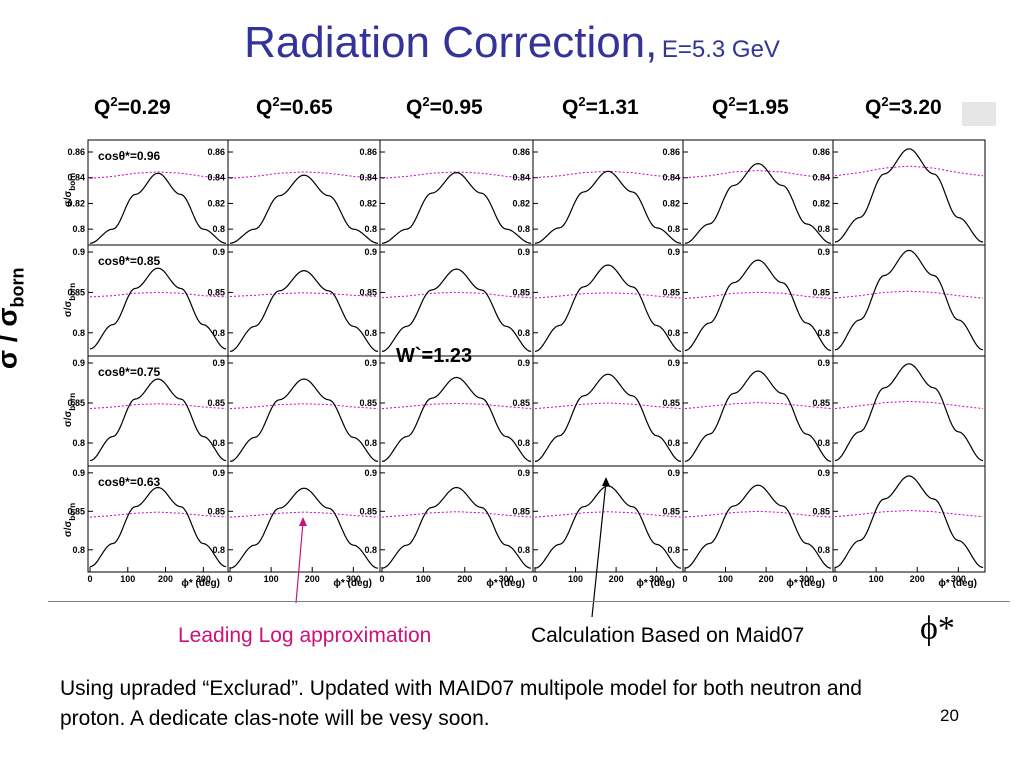 The image size is (1024, 768). What do you see at coordinates (949, 715) in the screenshot?
I see `page-number: 20` at bounding box center [949, 715].